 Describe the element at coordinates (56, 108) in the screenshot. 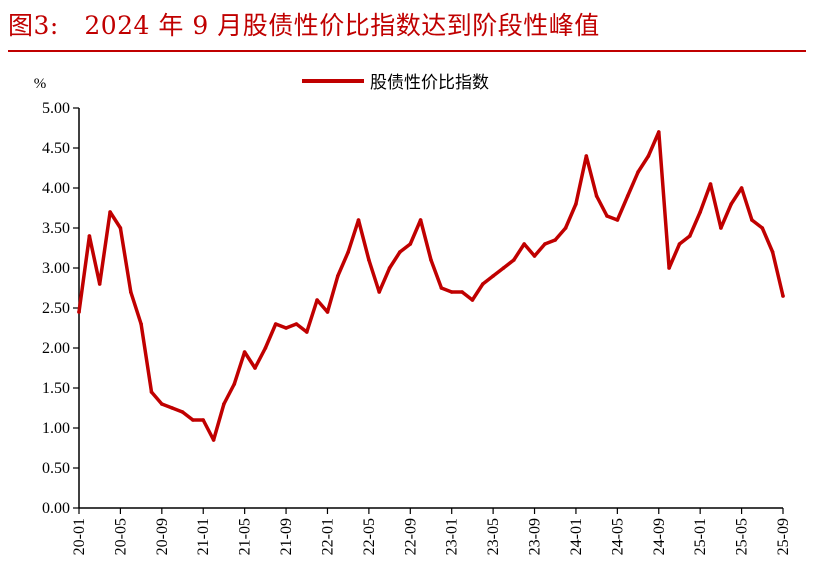

I see `y-tick-label: 5.00` at that location.